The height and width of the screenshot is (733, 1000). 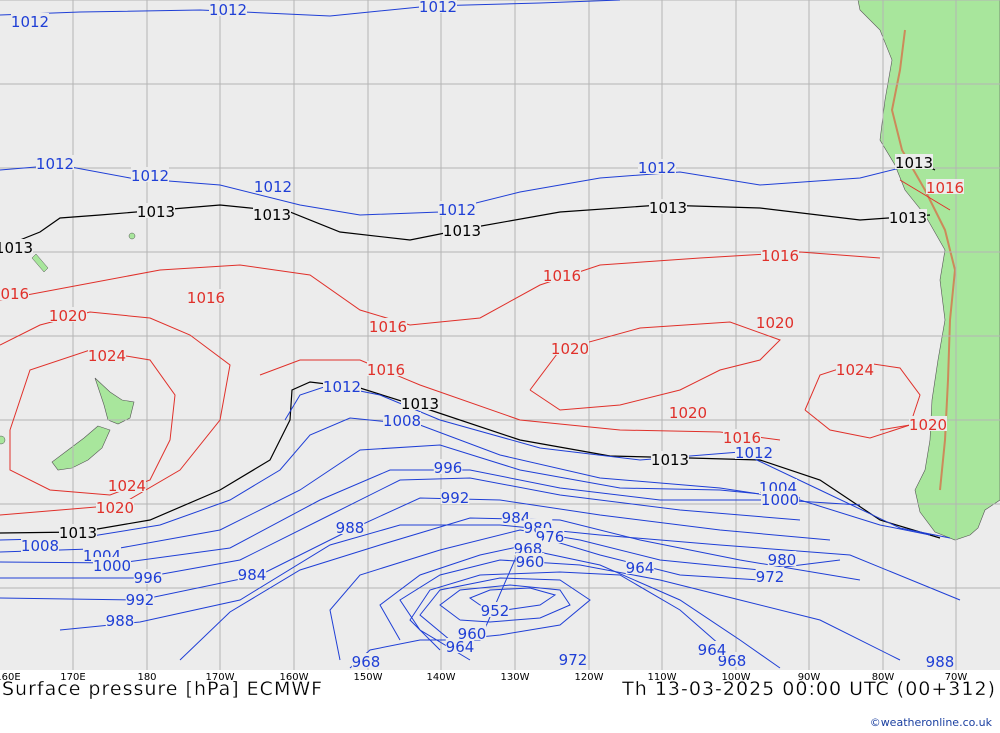 I want to click on longitude-label: 80W, so click(x=883, y=677).